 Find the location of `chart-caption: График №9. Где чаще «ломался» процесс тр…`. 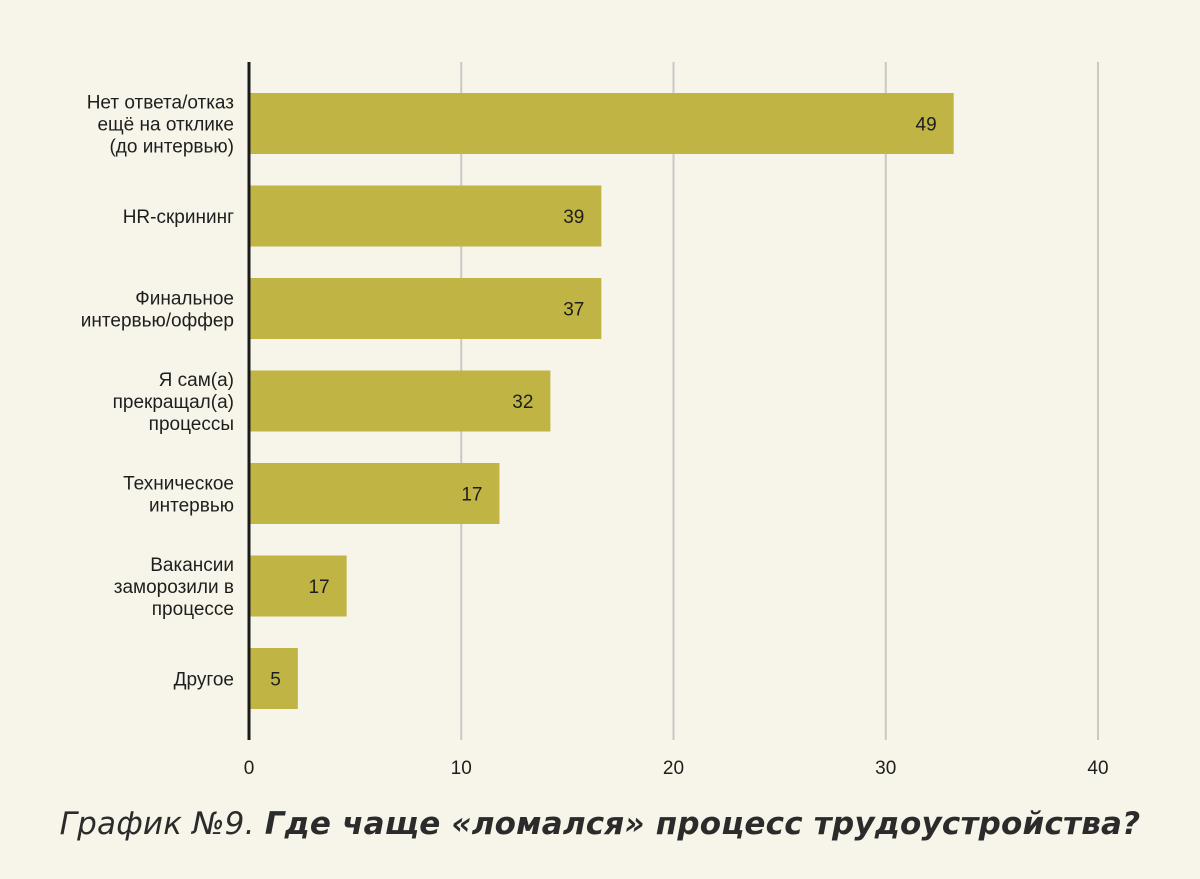

chart-caption: График №9. Где чаще «ломался» процесс тр… is located at coordinates (600, 824).